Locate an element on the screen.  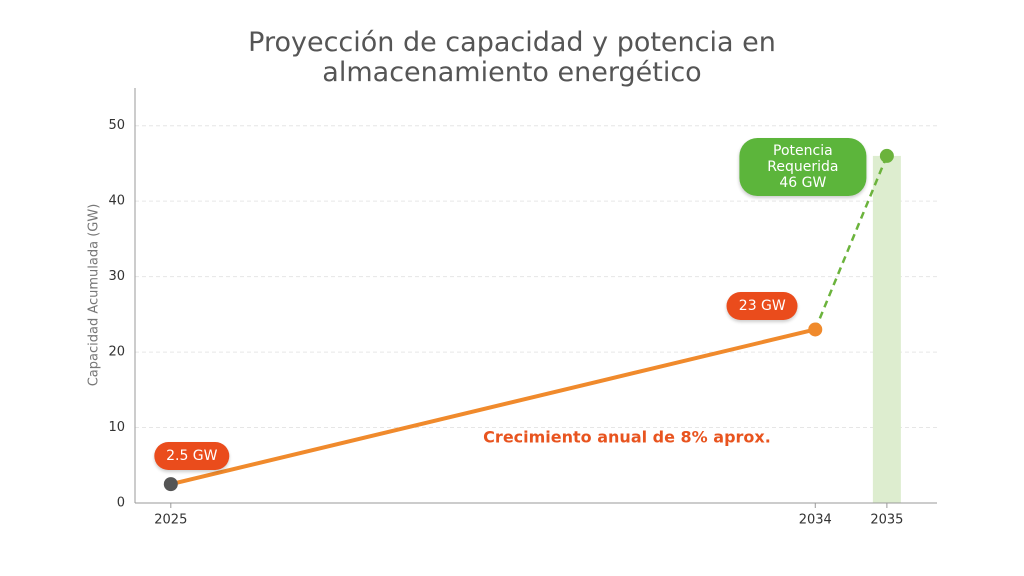
x-tick-label: 2025 is located at coordinates (170, 520).